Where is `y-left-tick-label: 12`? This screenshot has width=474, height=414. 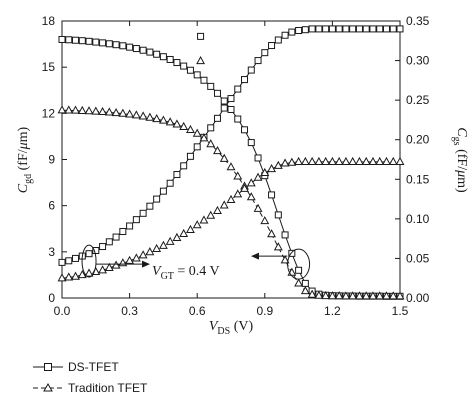 y-left-tick-label: 12 is located at coordinates (49, 113).